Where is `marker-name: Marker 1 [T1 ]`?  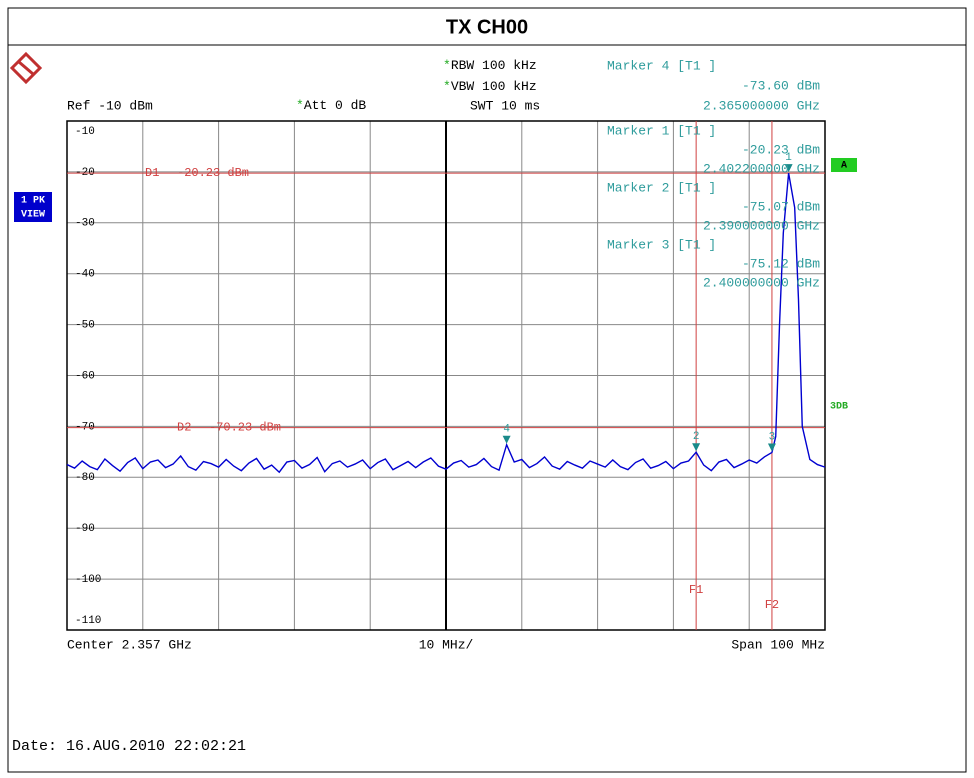
marker-name: Marker 1 [T1 ] is located at coordinates (661, 130).